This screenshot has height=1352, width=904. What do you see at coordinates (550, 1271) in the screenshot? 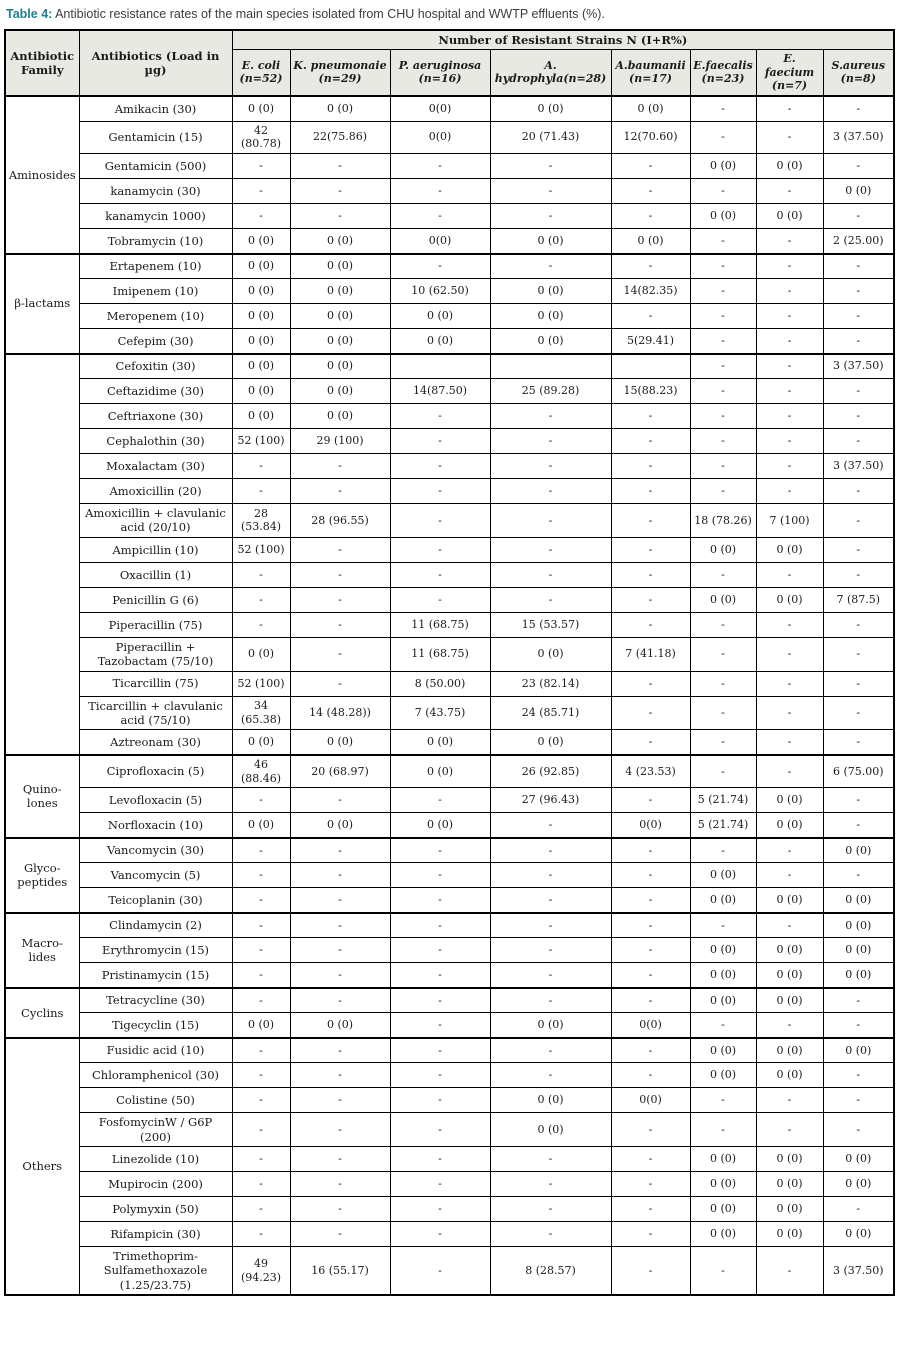
I see `value-cell: 8 (28.57)` at bounding box center [550, 1271].